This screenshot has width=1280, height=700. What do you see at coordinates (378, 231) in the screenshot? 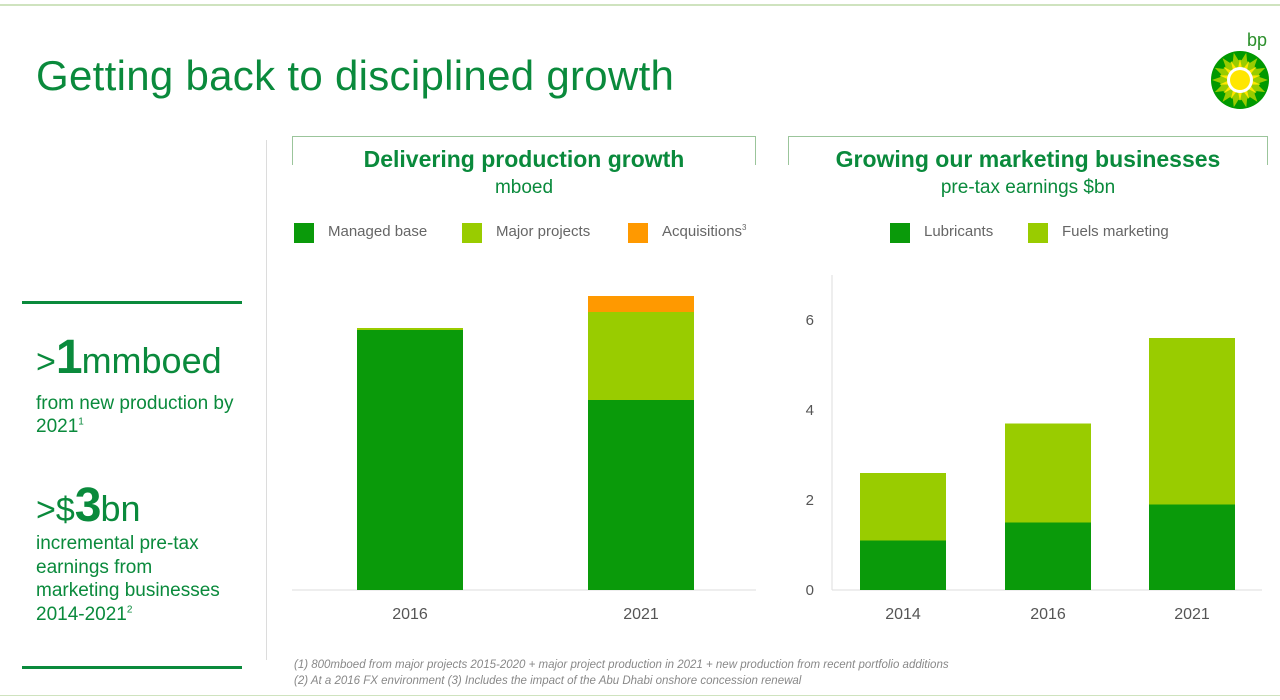
I see `legend-label-managed-base: Managed base` at bounding box center [378, 231].